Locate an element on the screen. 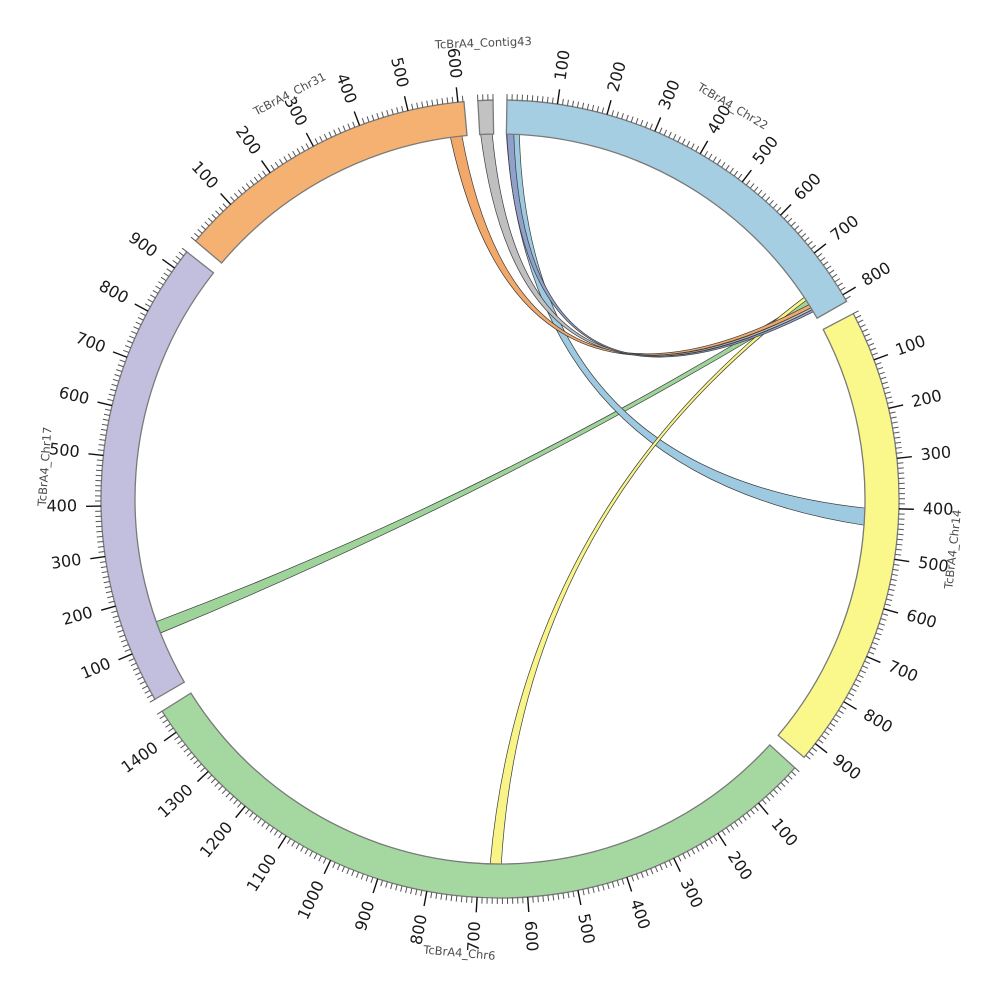  tick-label: 400 is located at coordinates (61, 506).